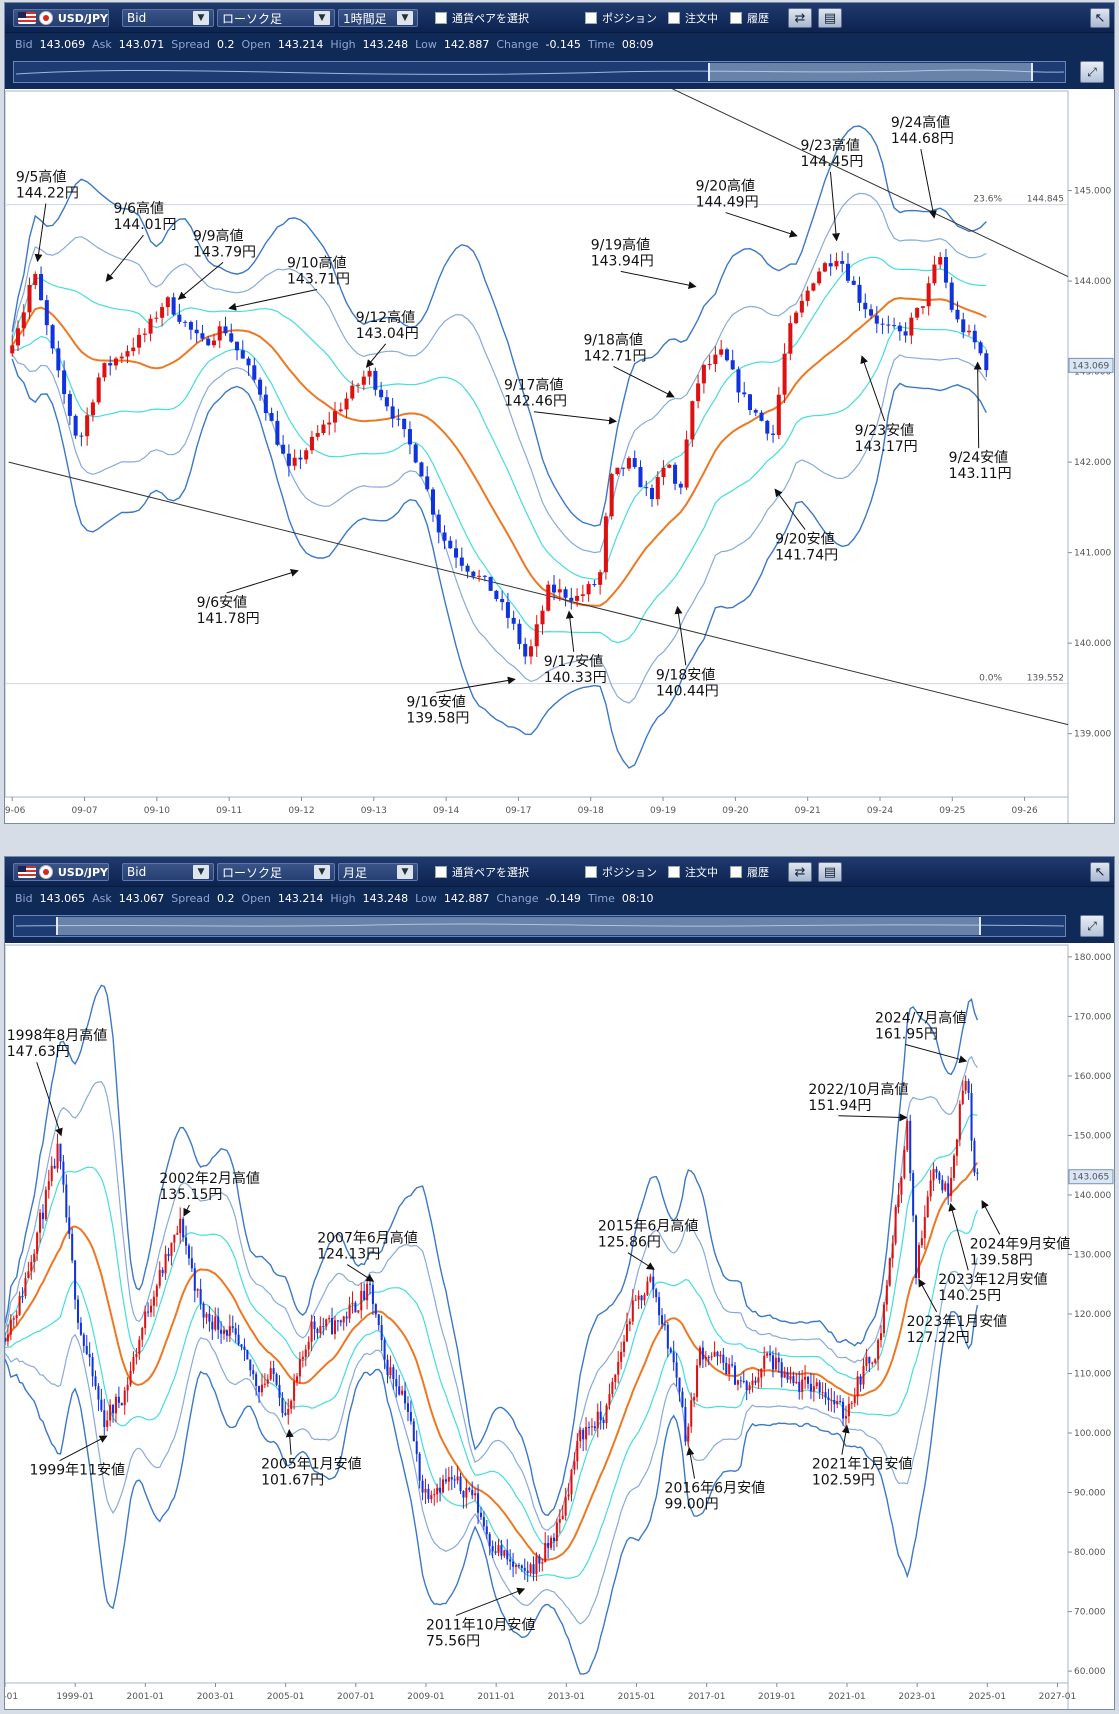 This screenshot has width=1119, height=1714. I want to click on checkbox-icon, so click(441, 872).